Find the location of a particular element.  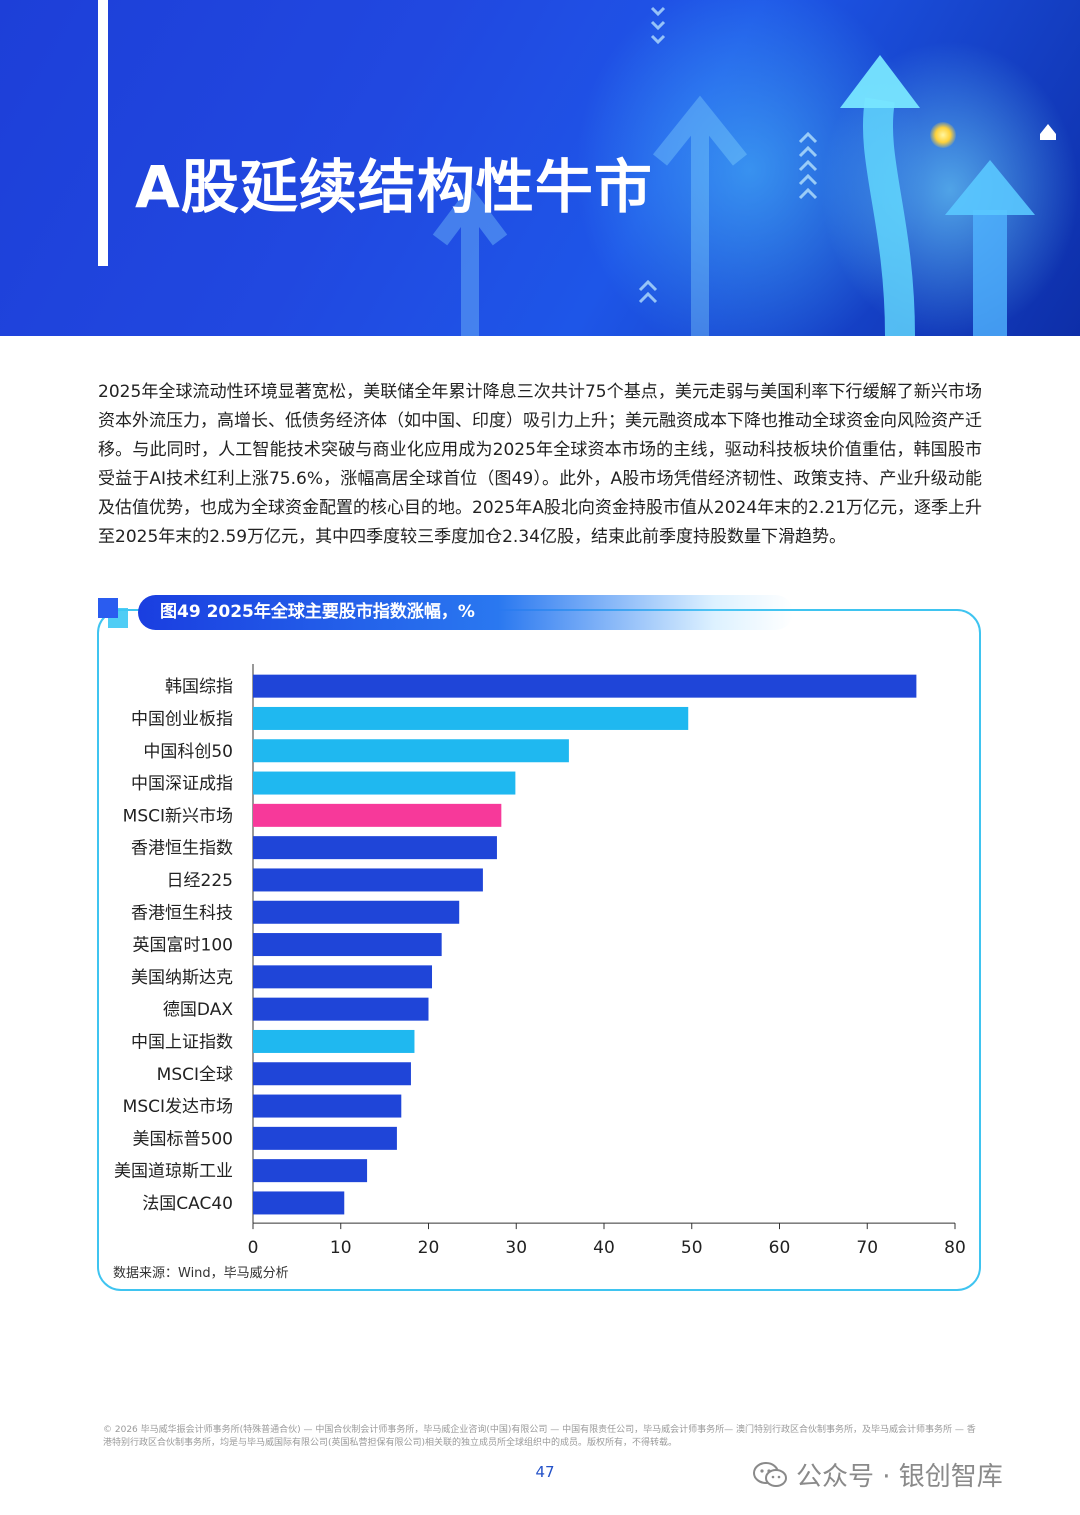

category-label: MSCI发达市场 is located at coordinates (178, 1107).